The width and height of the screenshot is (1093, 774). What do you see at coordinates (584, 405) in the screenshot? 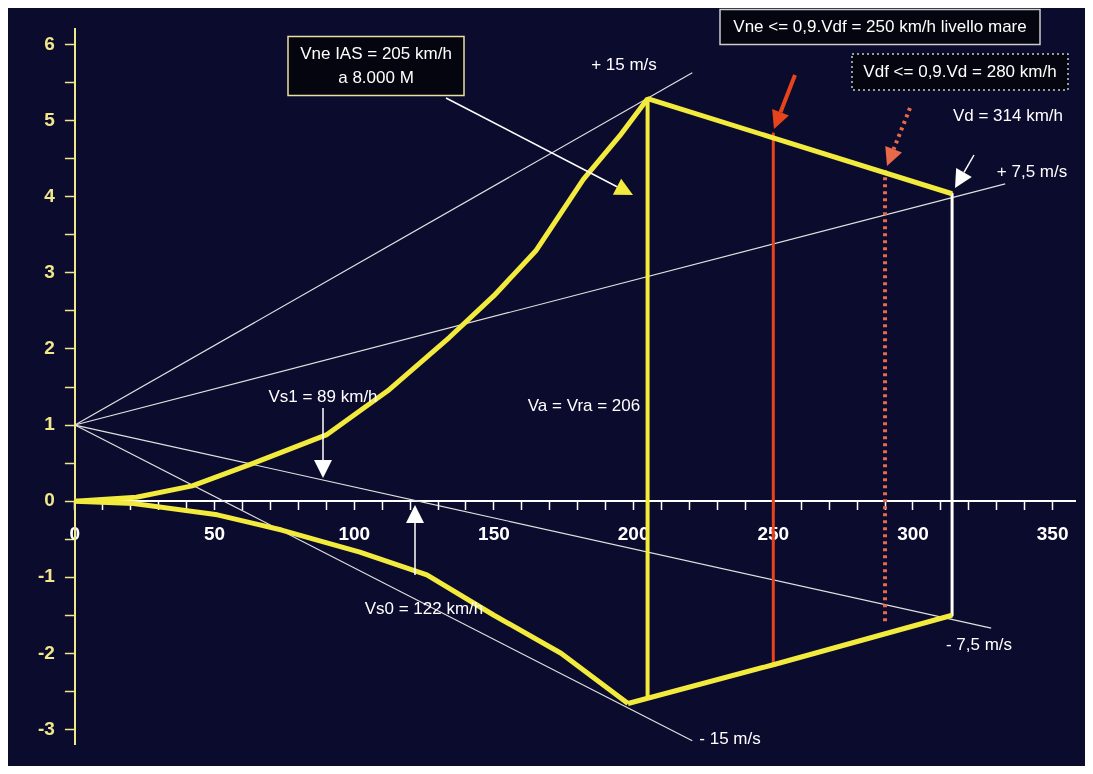
I see `annotation: Va = Vra = 206` at bounding box center [584, 405].